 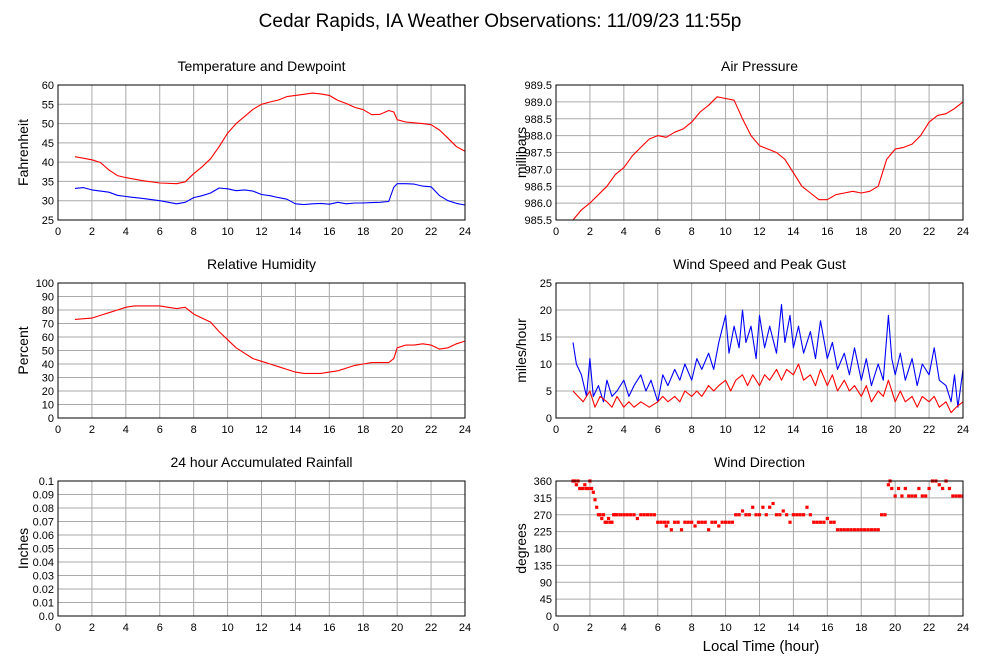 I want to click on rh-y-tick-label: 10, so click(x=48, y=406).